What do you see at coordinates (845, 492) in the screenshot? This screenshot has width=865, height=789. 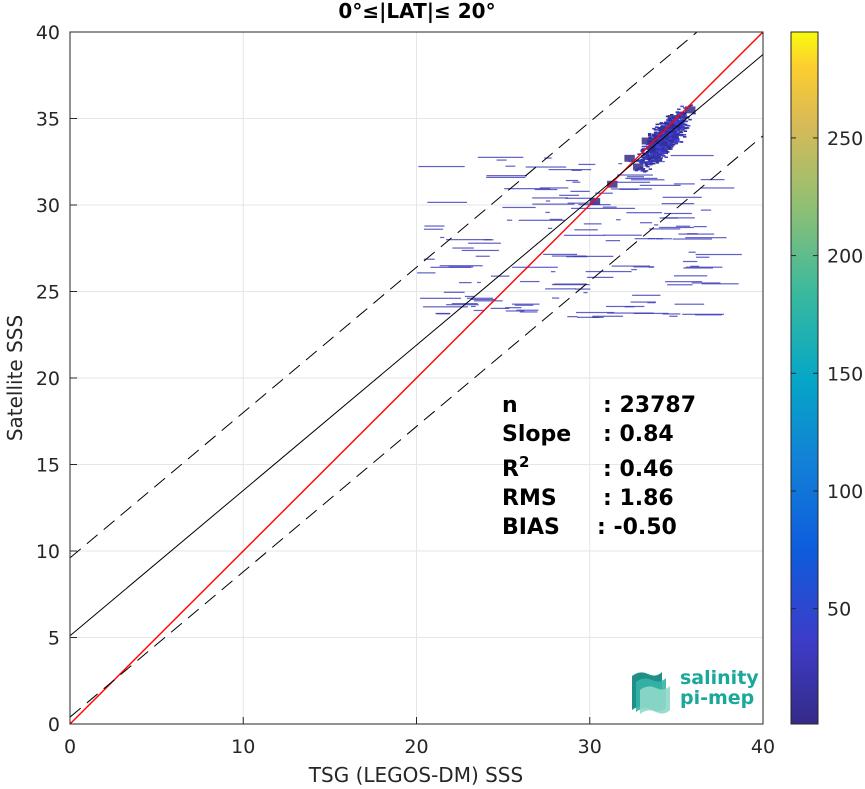 I see `colorbar-tick-label: 100` at bounding box center [845, 492].